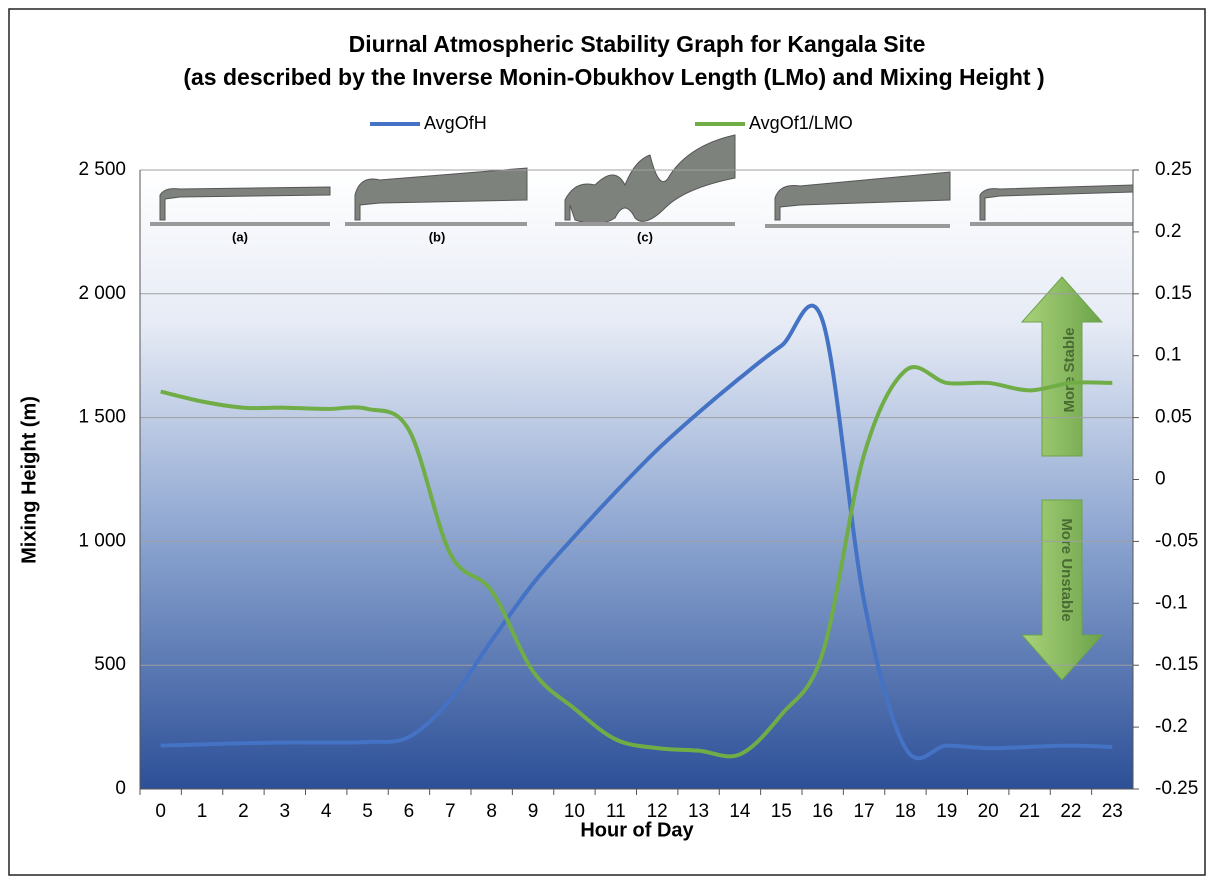 This screenshot has height=888, width=1215. I want to click on x-tick-label: 9, so click(533, 811).